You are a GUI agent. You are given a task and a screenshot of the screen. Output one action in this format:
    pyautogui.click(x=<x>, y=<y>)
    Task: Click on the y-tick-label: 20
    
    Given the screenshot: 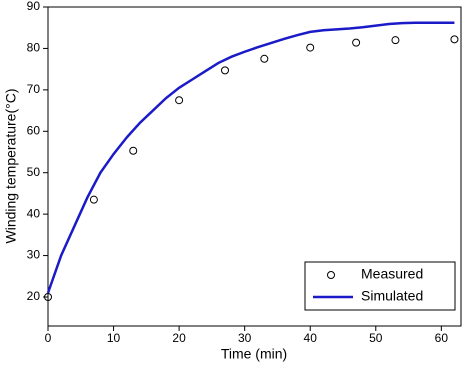 What is the action you would take?
    pyautogui.click(x=34, y=296)
    